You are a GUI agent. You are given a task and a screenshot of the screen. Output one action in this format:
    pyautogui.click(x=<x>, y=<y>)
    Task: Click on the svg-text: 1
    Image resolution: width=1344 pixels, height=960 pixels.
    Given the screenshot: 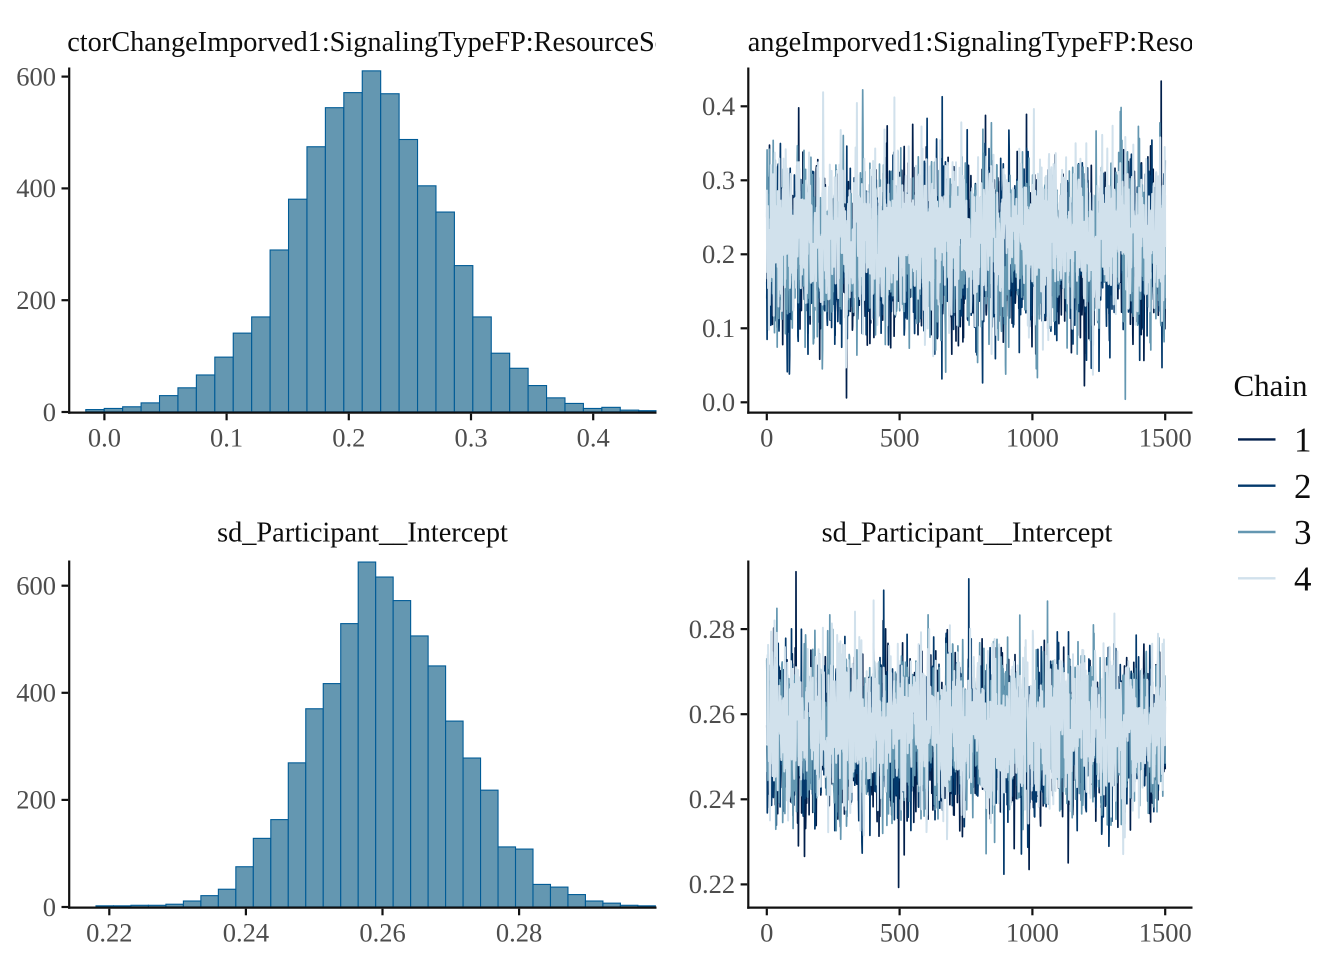 What is the action you would take?
    pyautogui.click(x=1303, y=440)
    